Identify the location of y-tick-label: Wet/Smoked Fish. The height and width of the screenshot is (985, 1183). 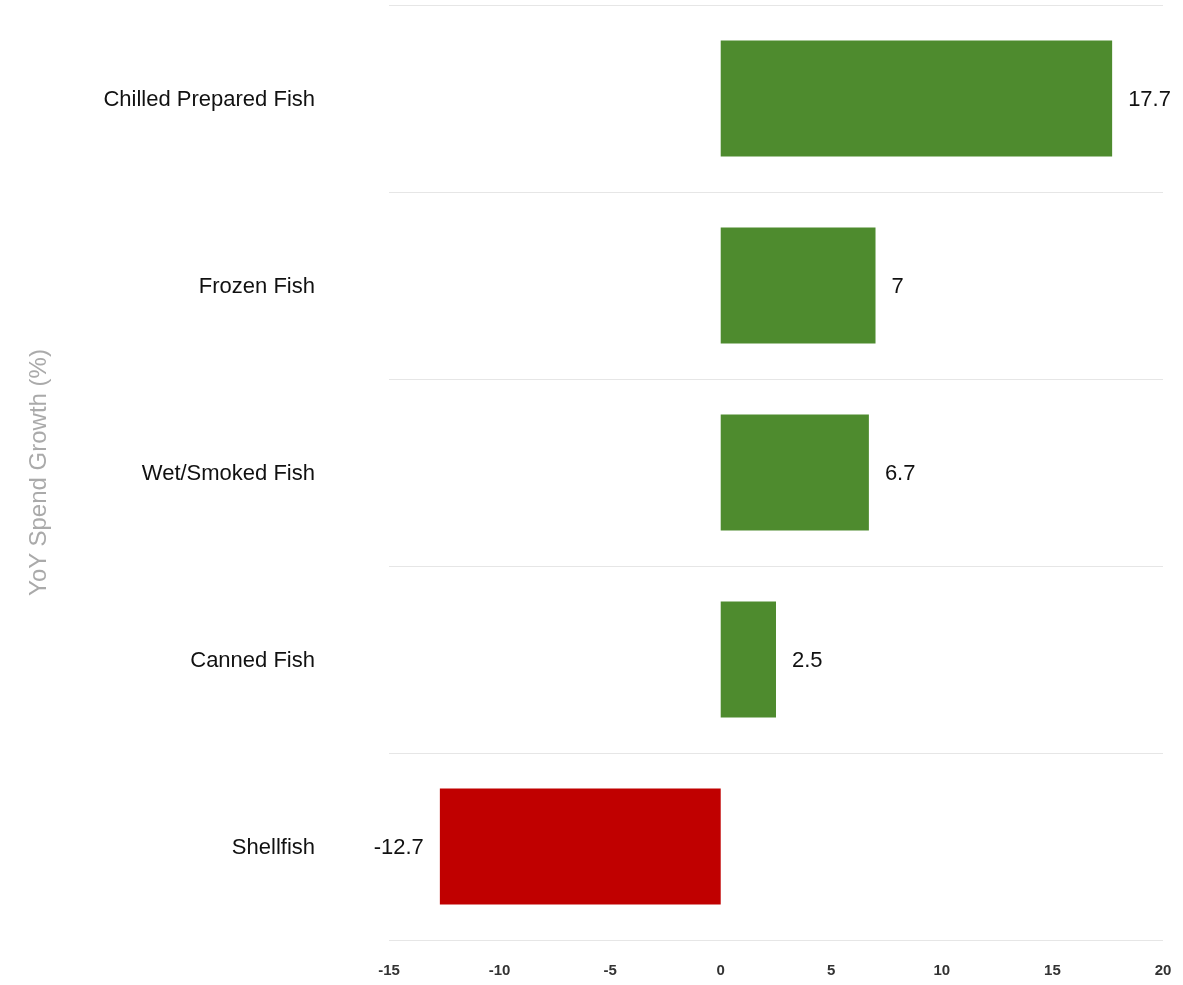
(228, 472).